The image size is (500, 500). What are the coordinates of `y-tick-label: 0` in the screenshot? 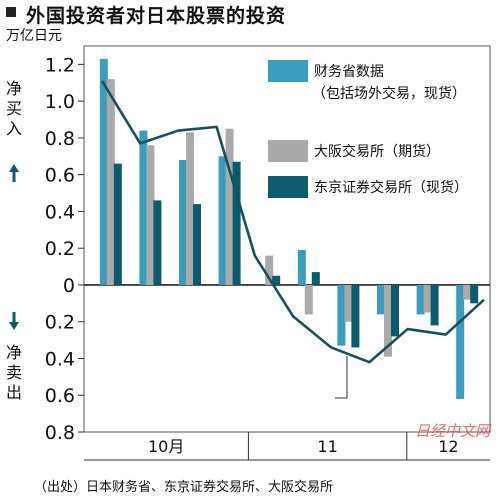 It's located at (69, 286).